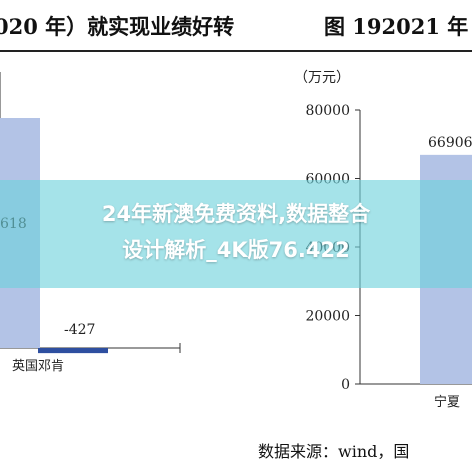 This screenshot has height=472, width=472. I want to click on left-category-label-1: 英国邓肯, so click(38, 366).